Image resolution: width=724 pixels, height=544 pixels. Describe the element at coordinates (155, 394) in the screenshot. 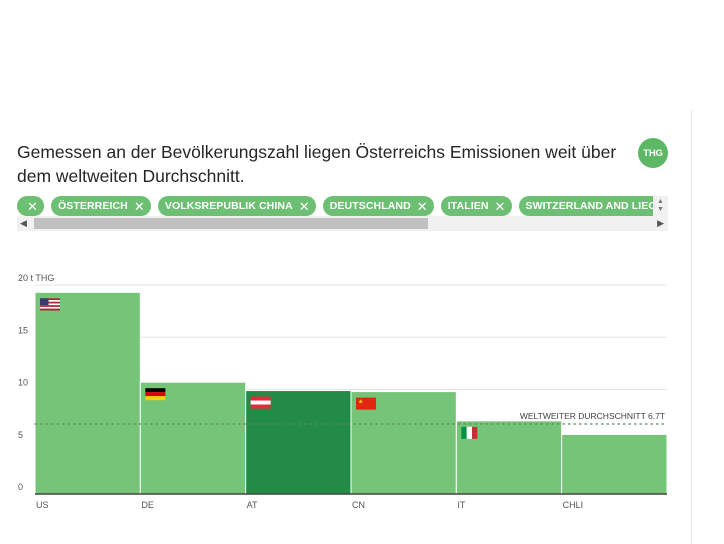

I see `flag-de-icon` at that location.